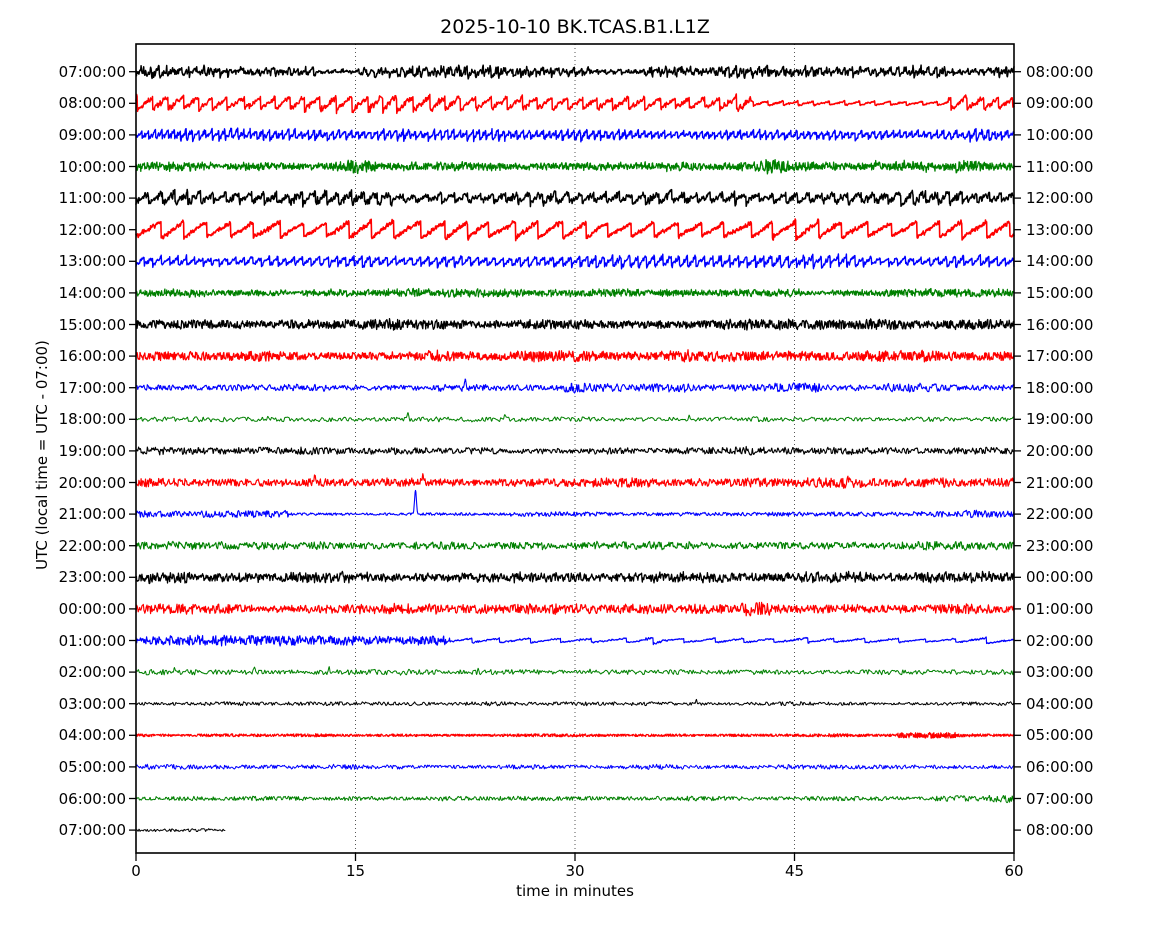 This screenshot has width=1150, height=950. What do you see at coordinates (1060, 608) in the screenshot?
I see `right-local-time-label: 01:00:00` at bounding box center [1060, 608].